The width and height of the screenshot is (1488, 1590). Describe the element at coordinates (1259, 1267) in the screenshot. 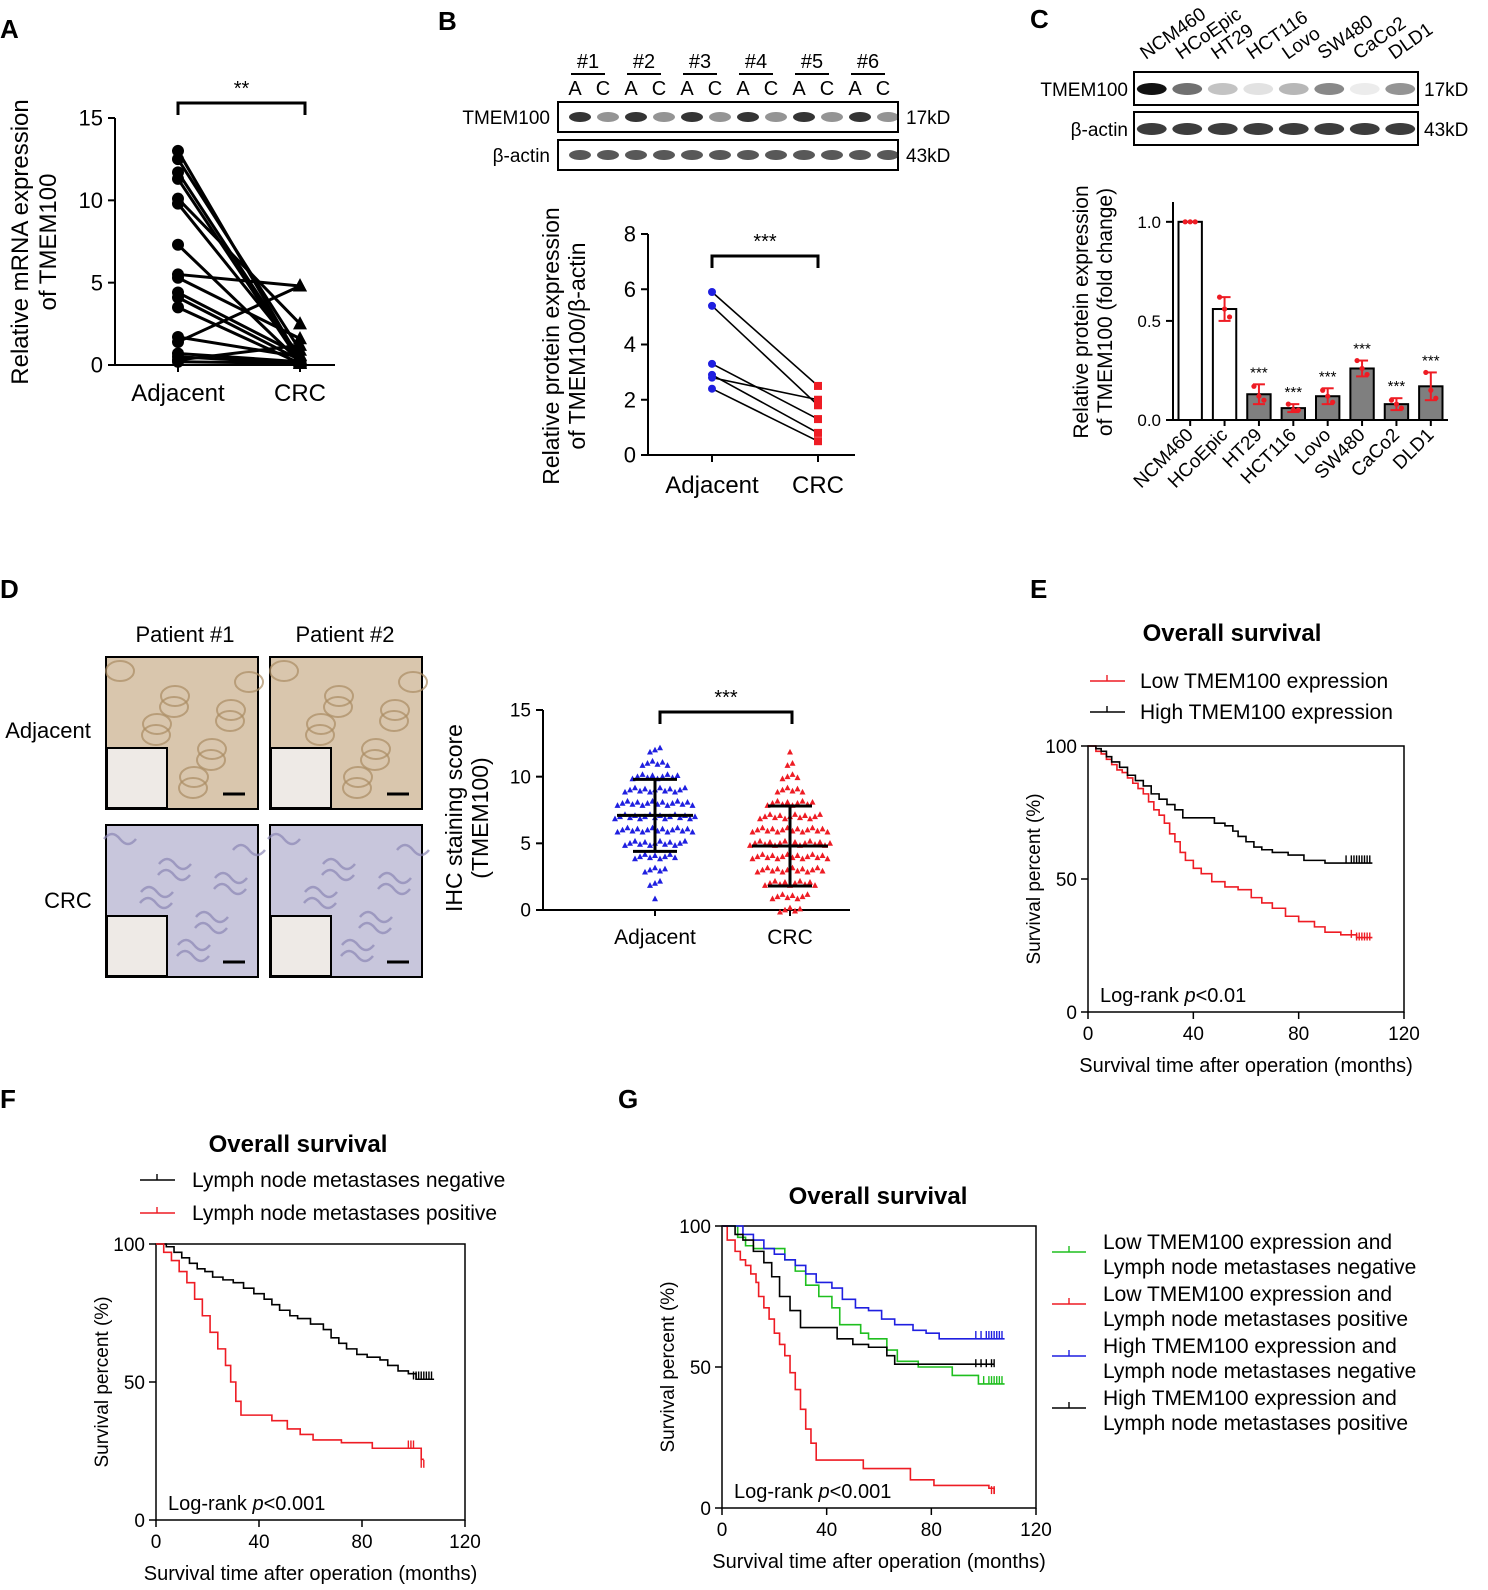

I see `legend-label: Lymph node metastases negative` at that location.